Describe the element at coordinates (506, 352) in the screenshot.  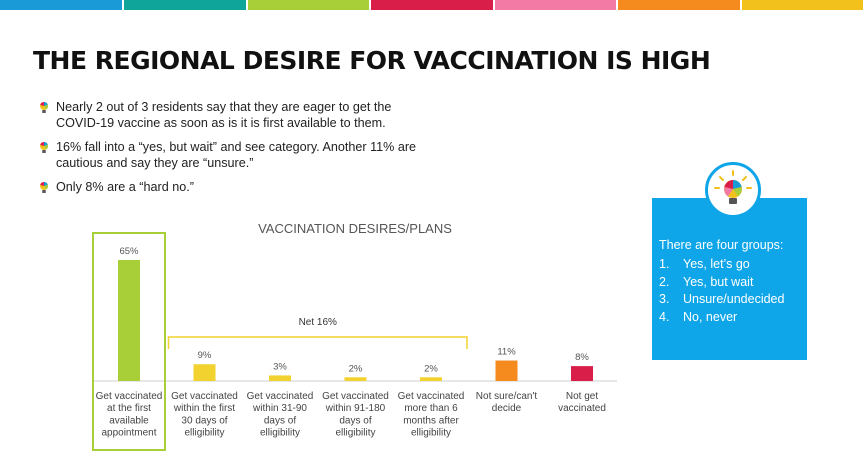
I see `data-label: 11%` at that location.